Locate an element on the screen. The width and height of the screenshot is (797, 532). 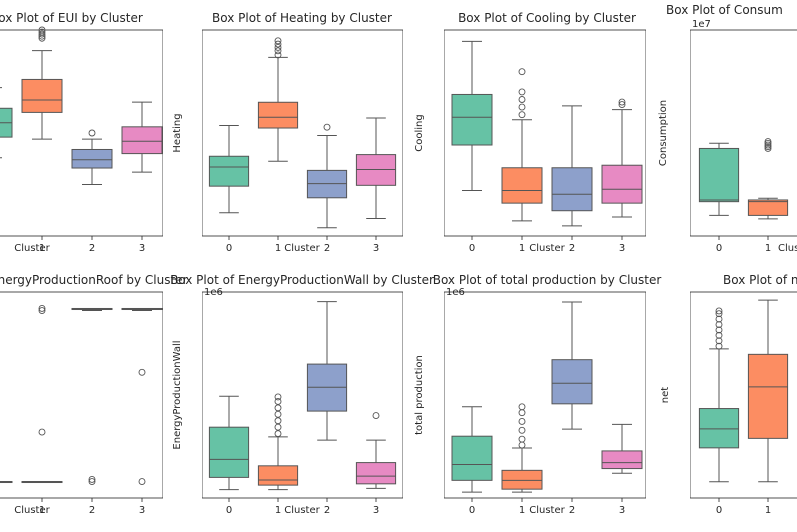
x-tick-label: 3 is located at coordinates (142, 248).